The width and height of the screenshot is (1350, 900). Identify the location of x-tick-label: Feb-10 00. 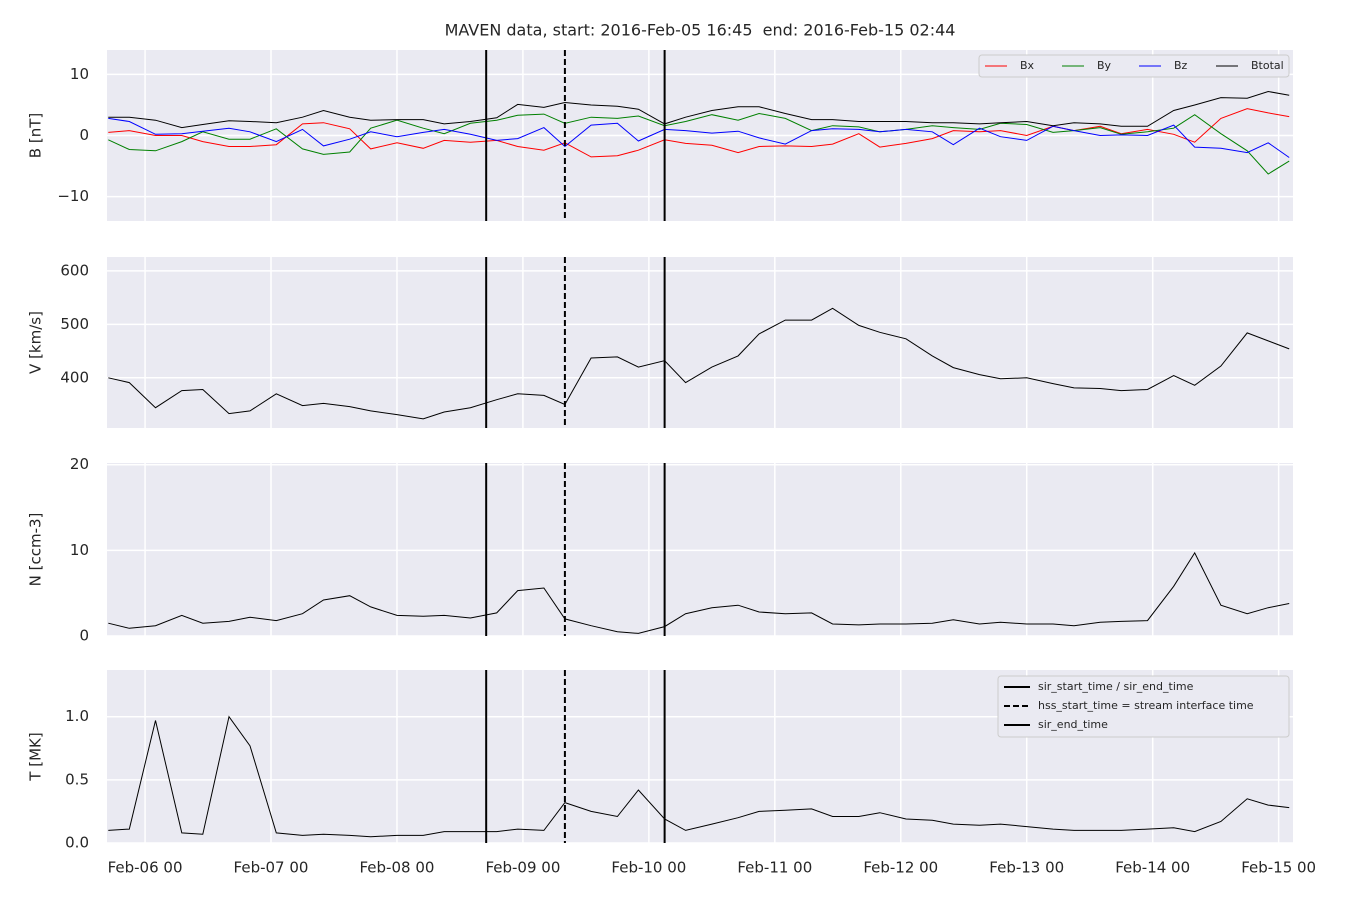
(648, 868).